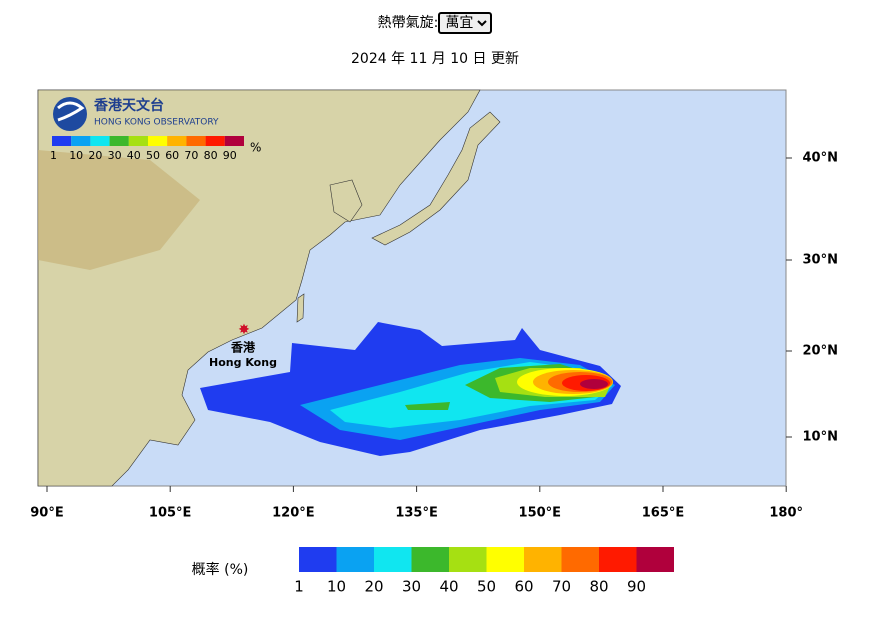  What do you see at coordinates (243, 362) in the screenshot?
I see `hk-english: Hong Kong` at bounding box center [243, 362].